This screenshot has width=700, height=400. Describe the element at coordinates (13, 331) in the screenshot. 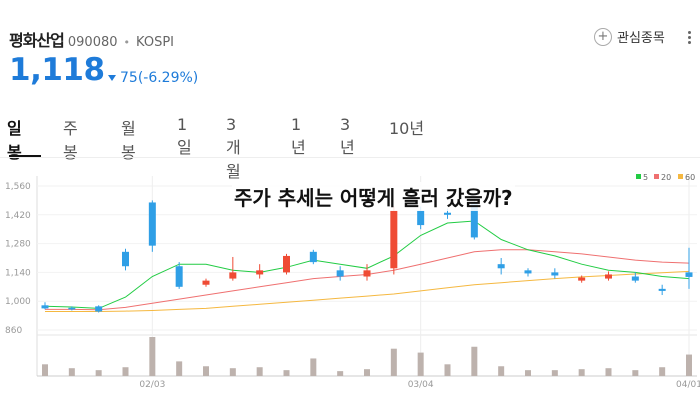

I see `y-tick-label: 860` at that location.